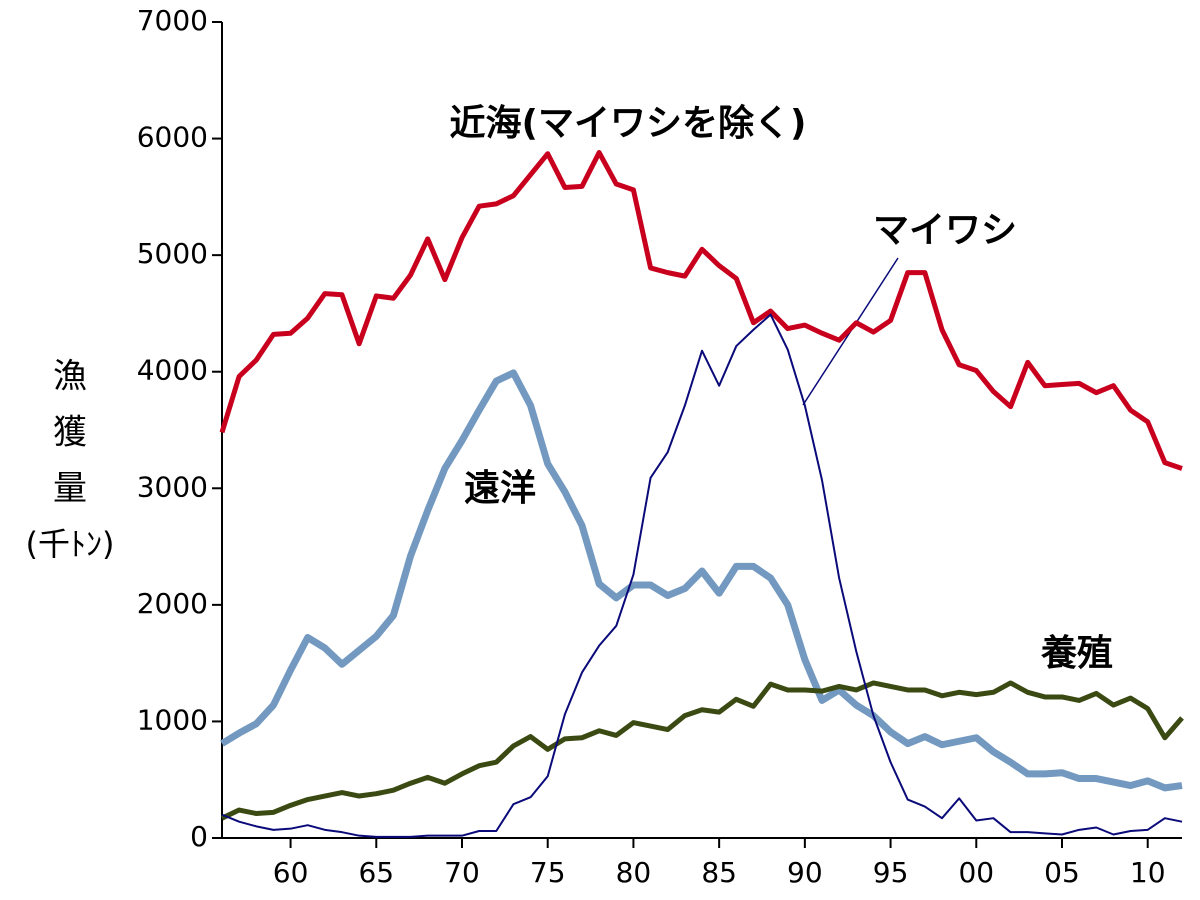 Image resolution: width=1200 pixels, height=900 pixels. I want to click on series-label: マイワシ, so click(945, 230).